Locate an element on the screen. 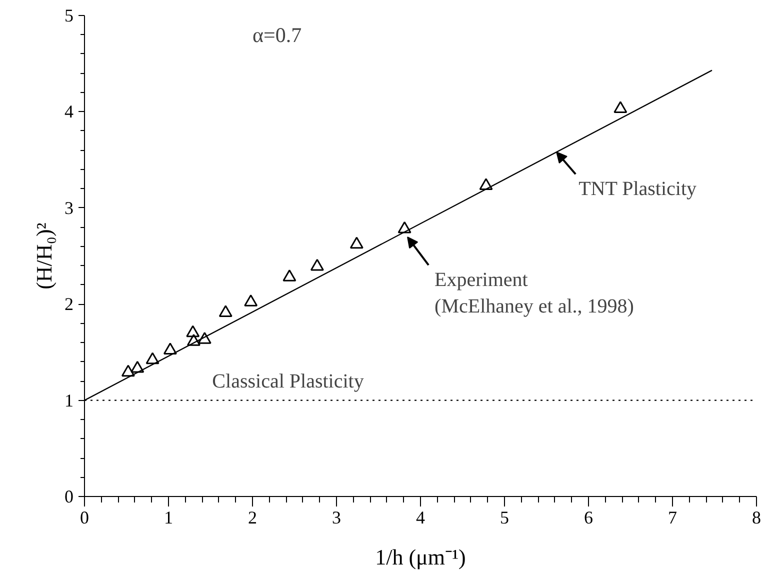 This screenshot has width=762, height=586. x-tick-label: 1 is located at coordinates (168, 518).